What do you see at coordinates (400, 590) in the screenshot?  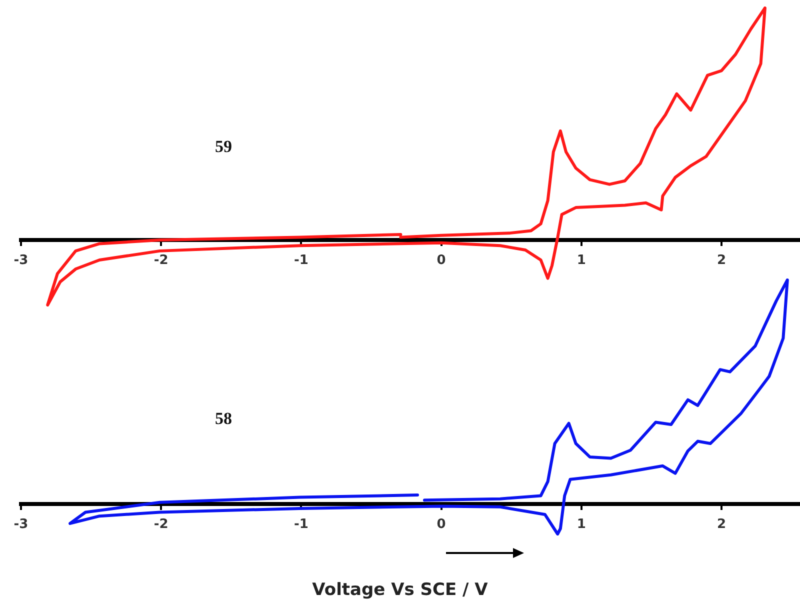 I see `x-axis-title: Voltage Vs SCE / V` at bounding box center [400, 590].